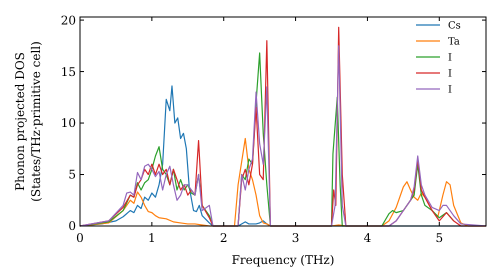 The width and height of the screenshot is (500, 280). I want to click on y-tick-label: 10, so click(68, 123).